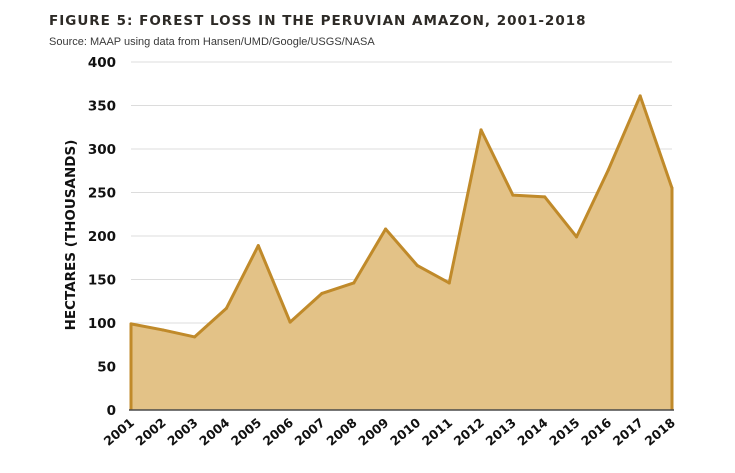 This screenshot has height=473, width=735. I want to click on x-tick-2017: 2017, so click(628, 432).